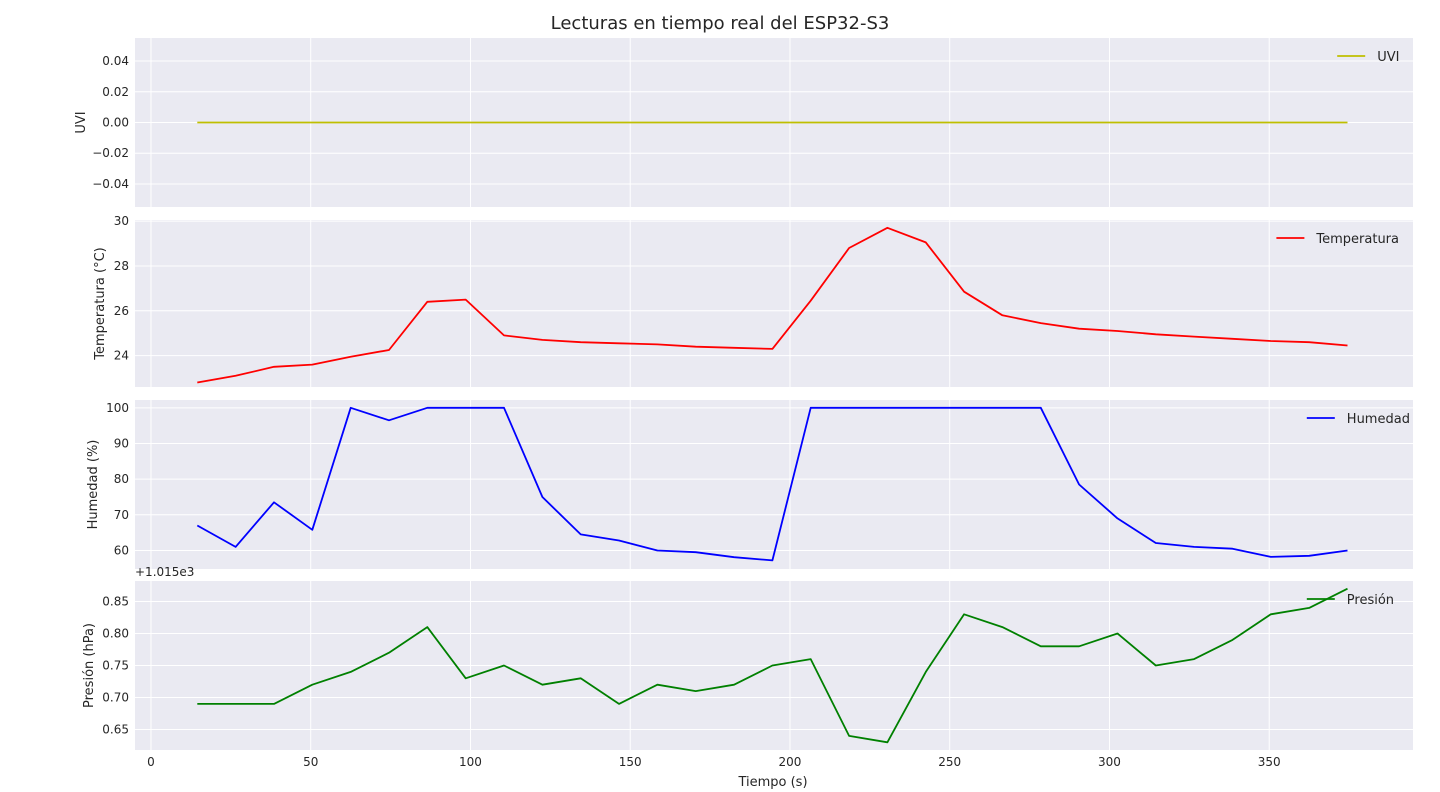 This screenshot has height=792, width=1440. Describe the element at coordinates (117, 408) in the screenshot. I see `y-tick-label: 100` at that location.